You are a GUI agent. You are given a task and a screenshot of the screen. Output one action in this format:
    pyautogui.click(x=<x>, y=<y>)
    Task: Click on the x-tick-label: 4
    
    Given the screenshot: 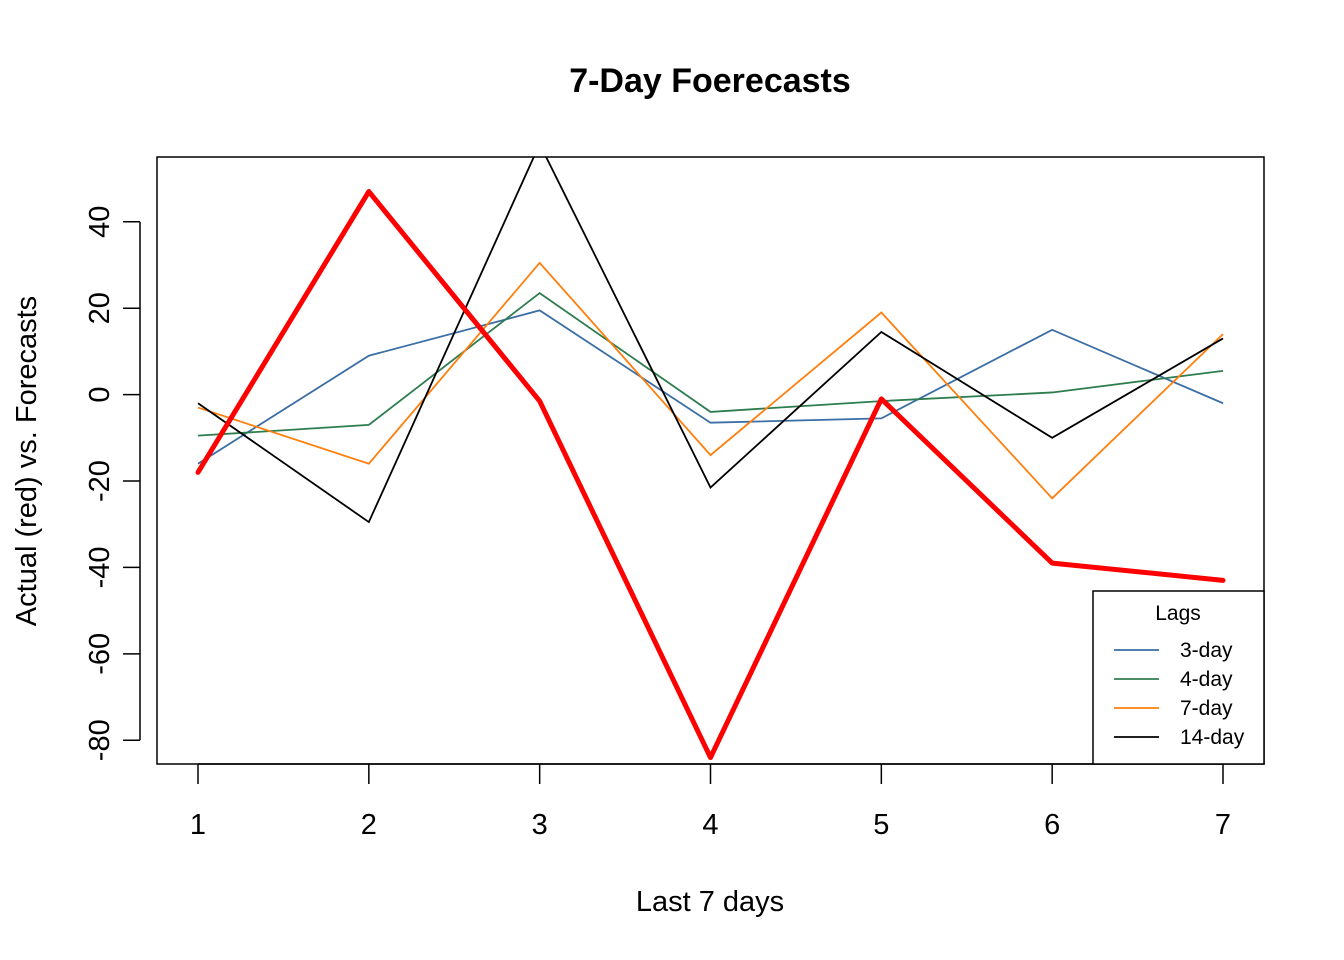 What is the action you would take?
    pyautogui.click(x=710, y=825)
    